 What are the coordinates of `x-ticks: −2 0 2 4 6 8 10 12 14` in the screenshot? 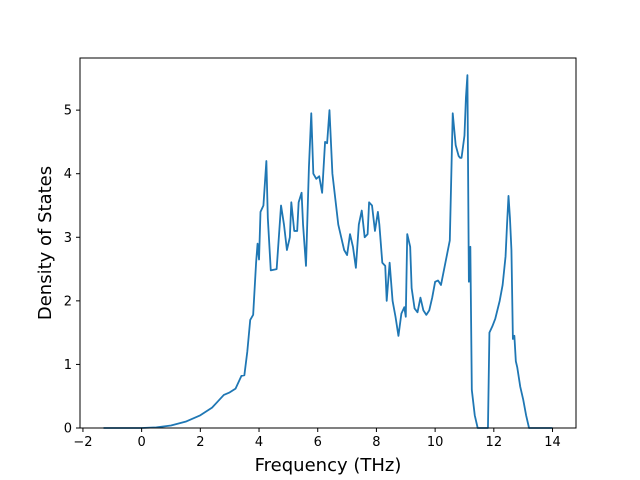 It's located at (317, 439).